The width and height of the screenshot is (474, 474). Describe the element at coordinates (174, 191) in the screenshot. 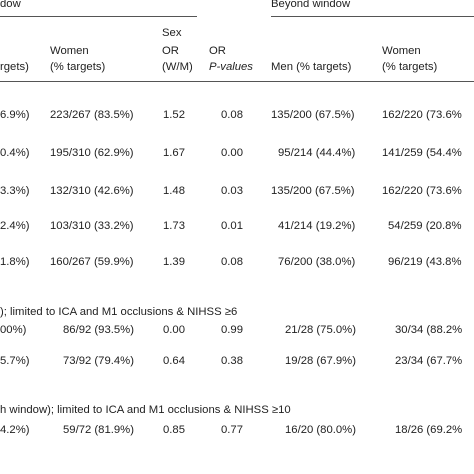

I see `cell-sex-or: 1.48` at that location.